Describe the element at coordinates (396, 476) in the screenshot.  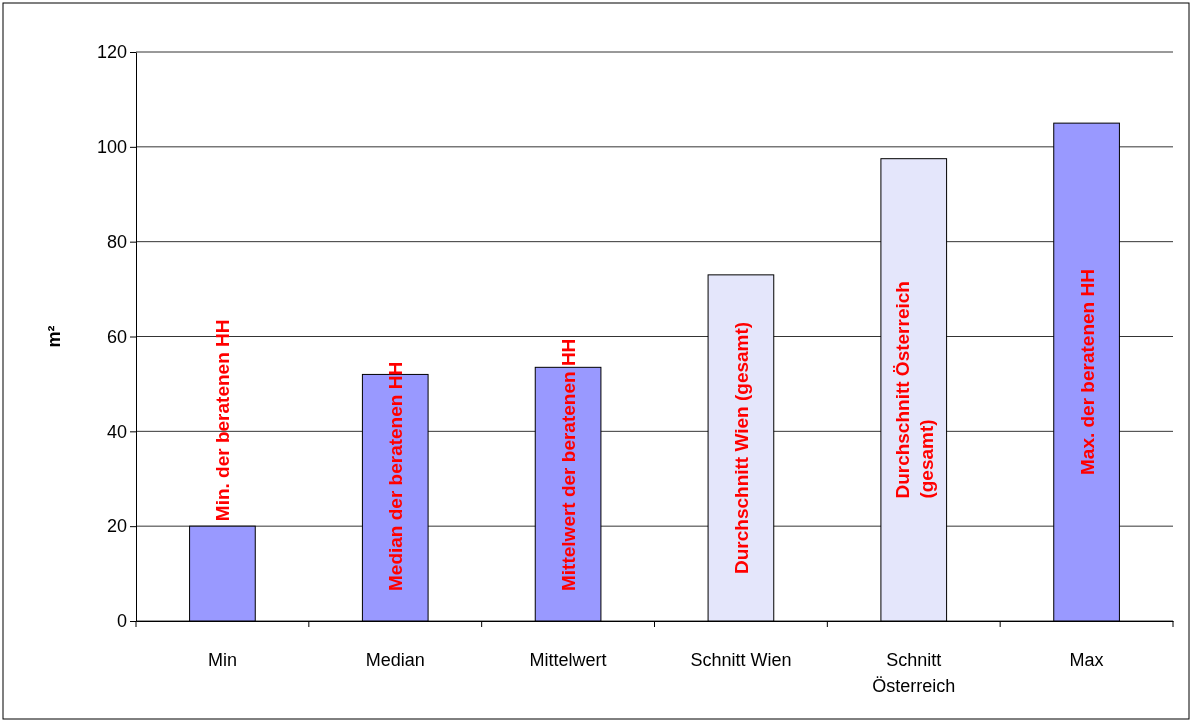
I see `annotation: Median der beratenen HH` at that location.